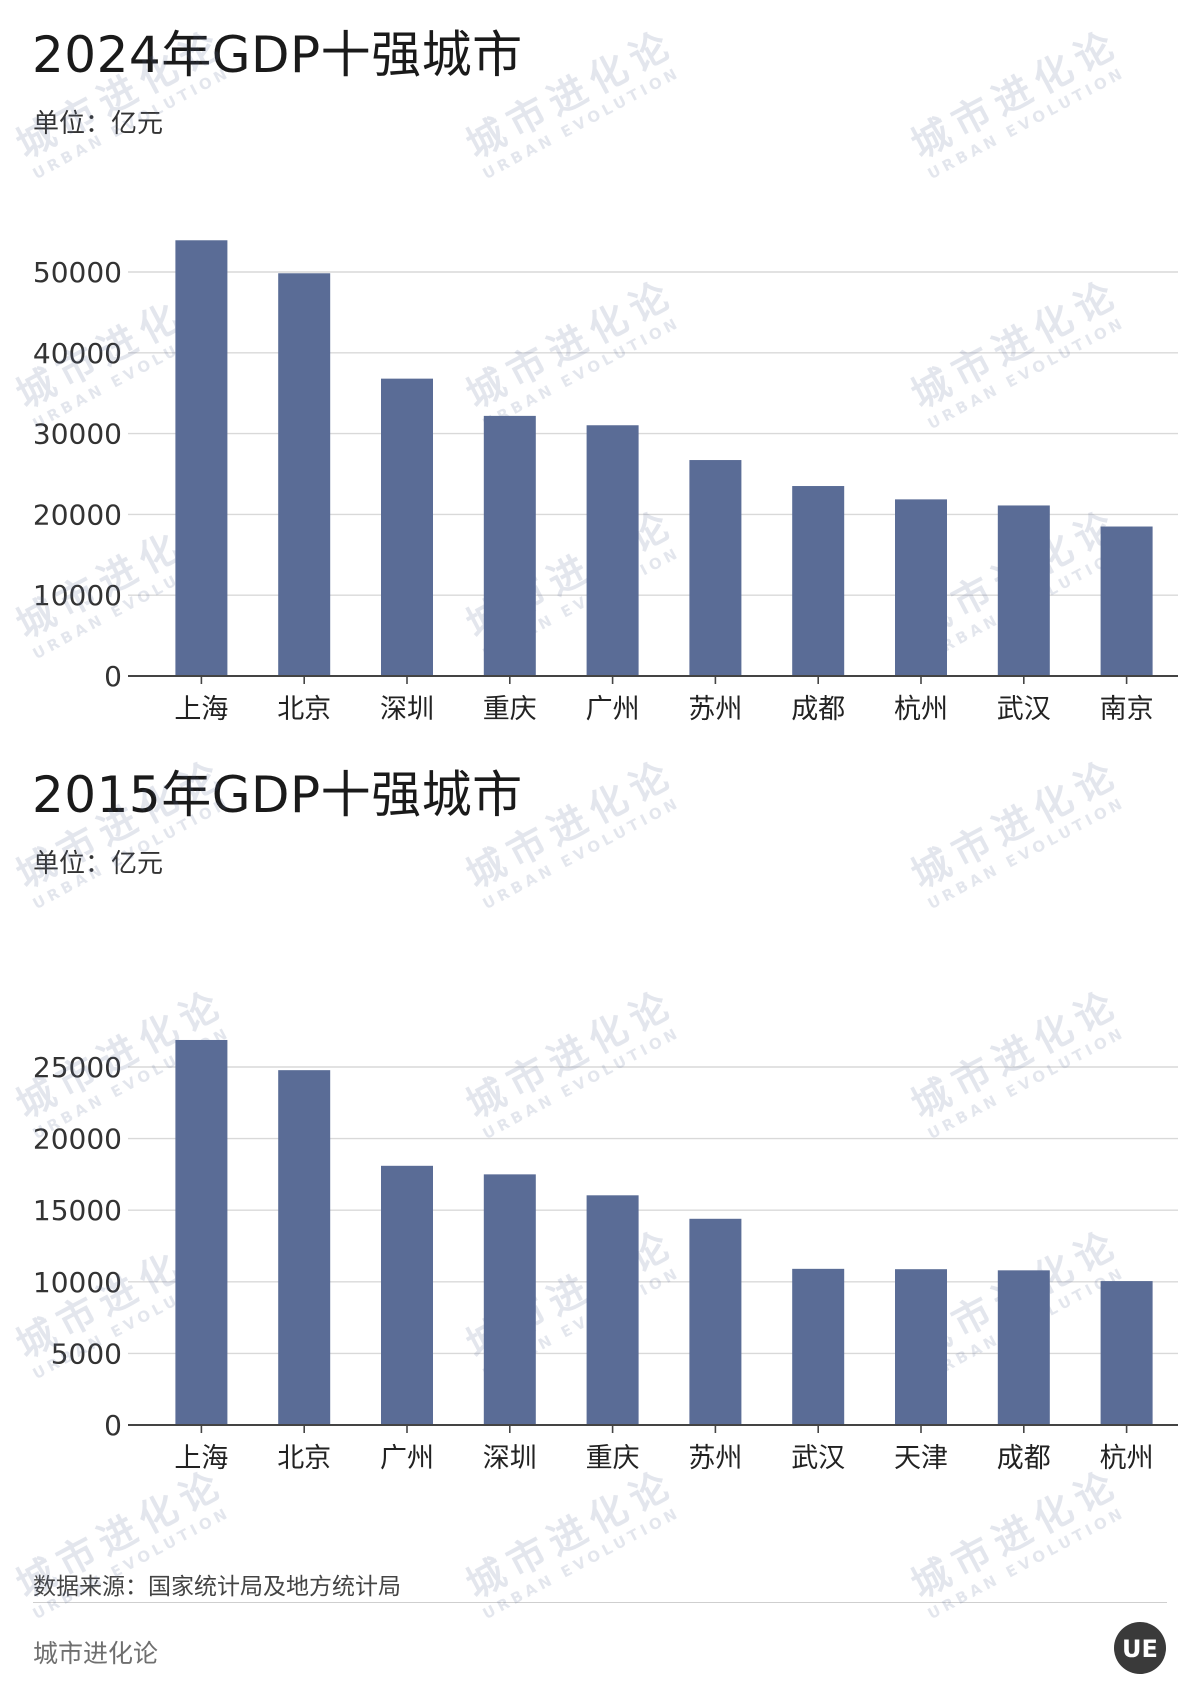 The image size is (1200, 1700). I want to click on chart-1-unit-label: 单位：亿元, so click(98, 124).